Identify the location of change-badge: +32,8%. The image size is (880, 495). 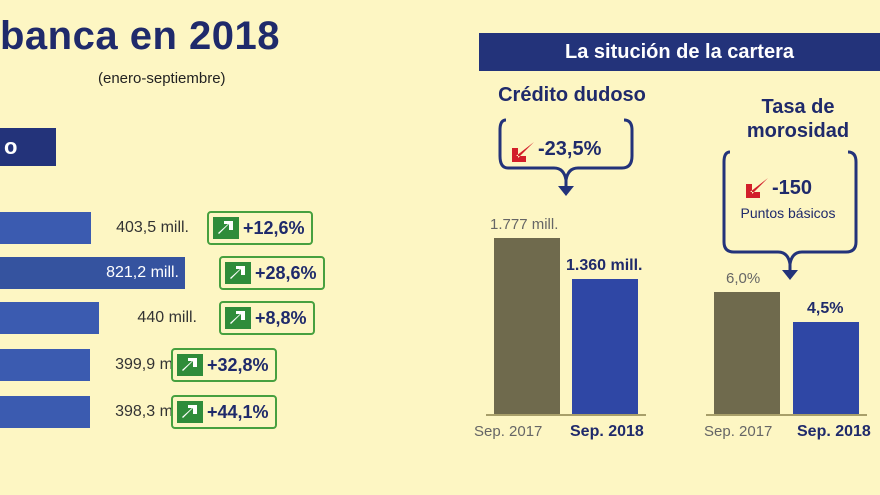
(224, 365).